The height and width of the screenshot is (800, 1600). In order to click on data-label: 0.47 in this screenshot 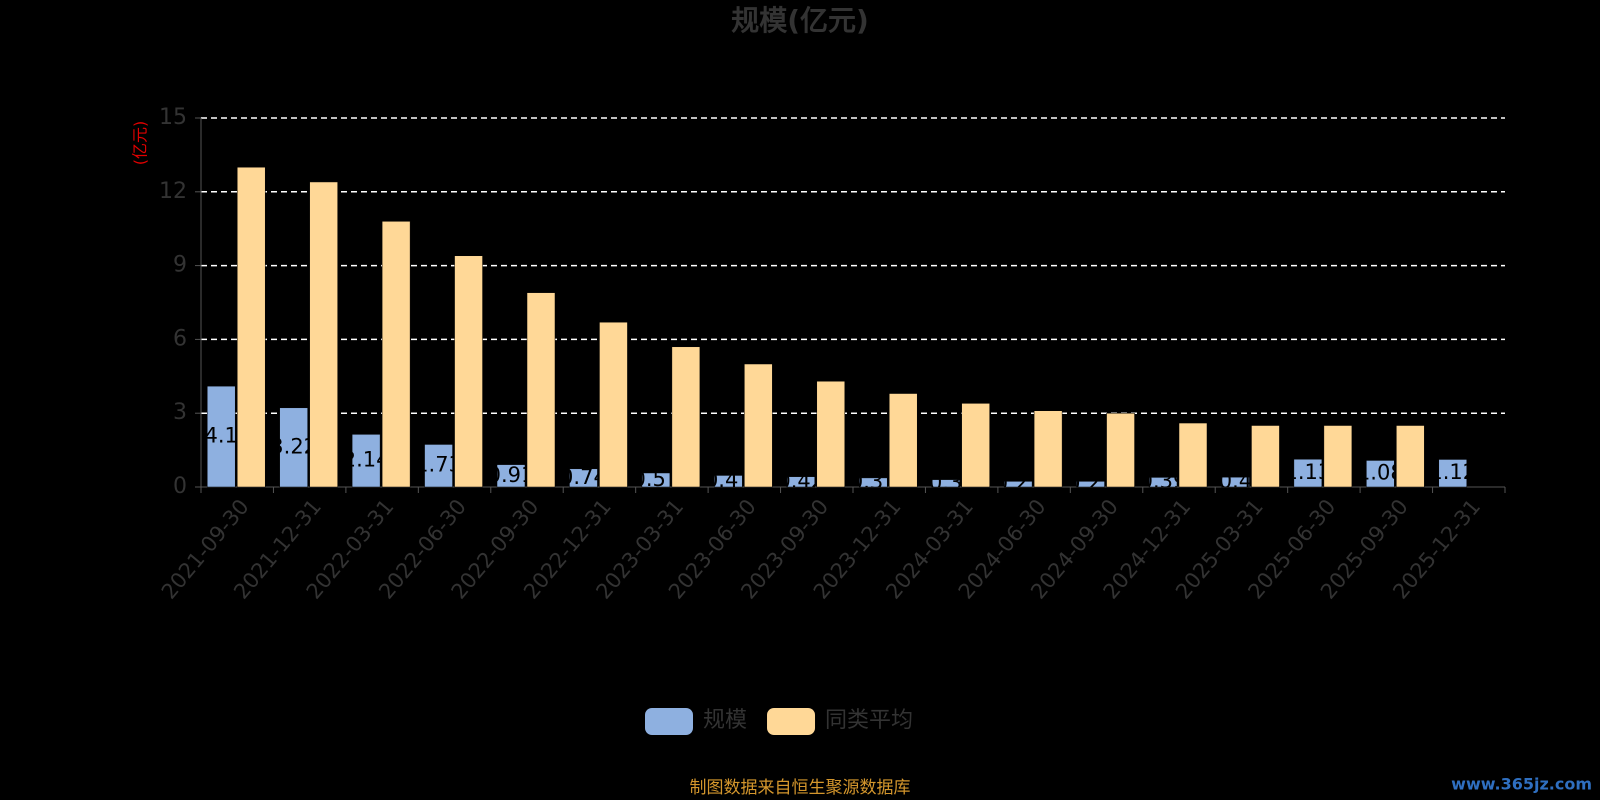, I will do `click(728, 480)`.